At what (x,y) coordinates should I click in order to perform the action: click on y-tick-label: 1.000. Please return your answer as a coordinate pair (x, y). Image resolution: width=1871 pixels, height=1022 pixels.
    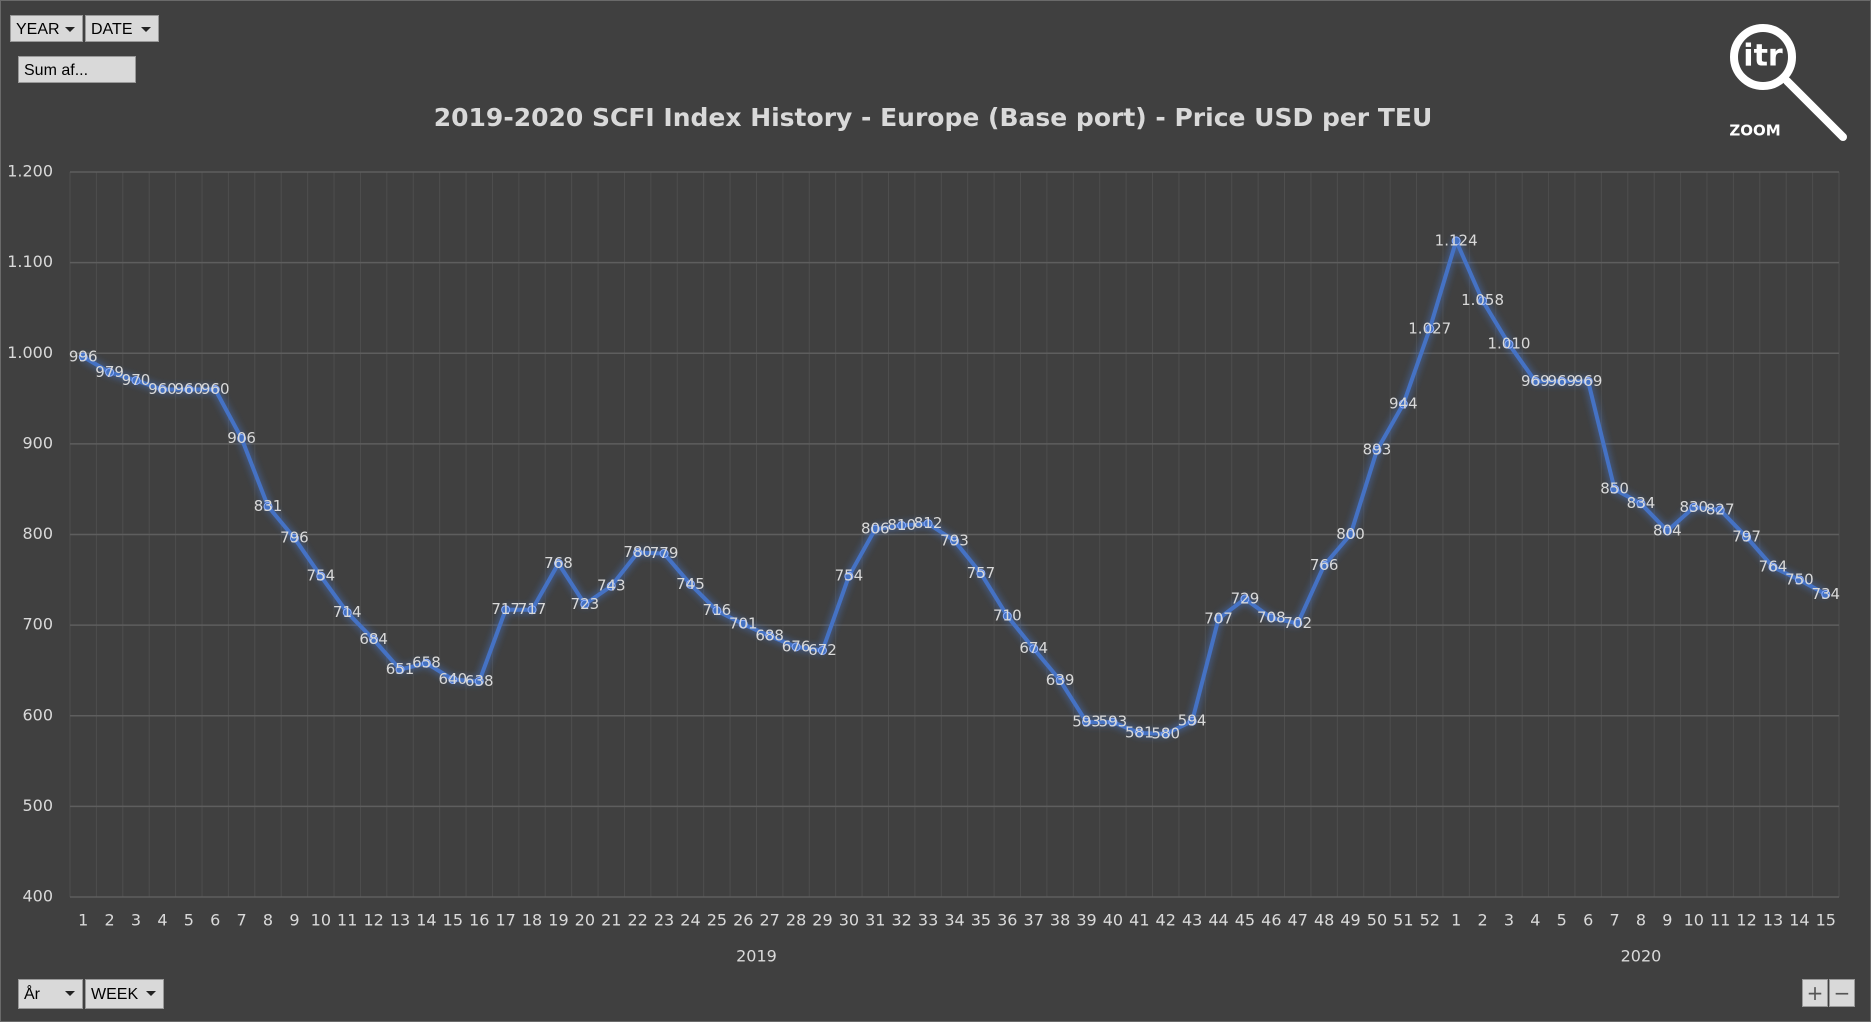
    Looking at the image, I should click on (30, 352).